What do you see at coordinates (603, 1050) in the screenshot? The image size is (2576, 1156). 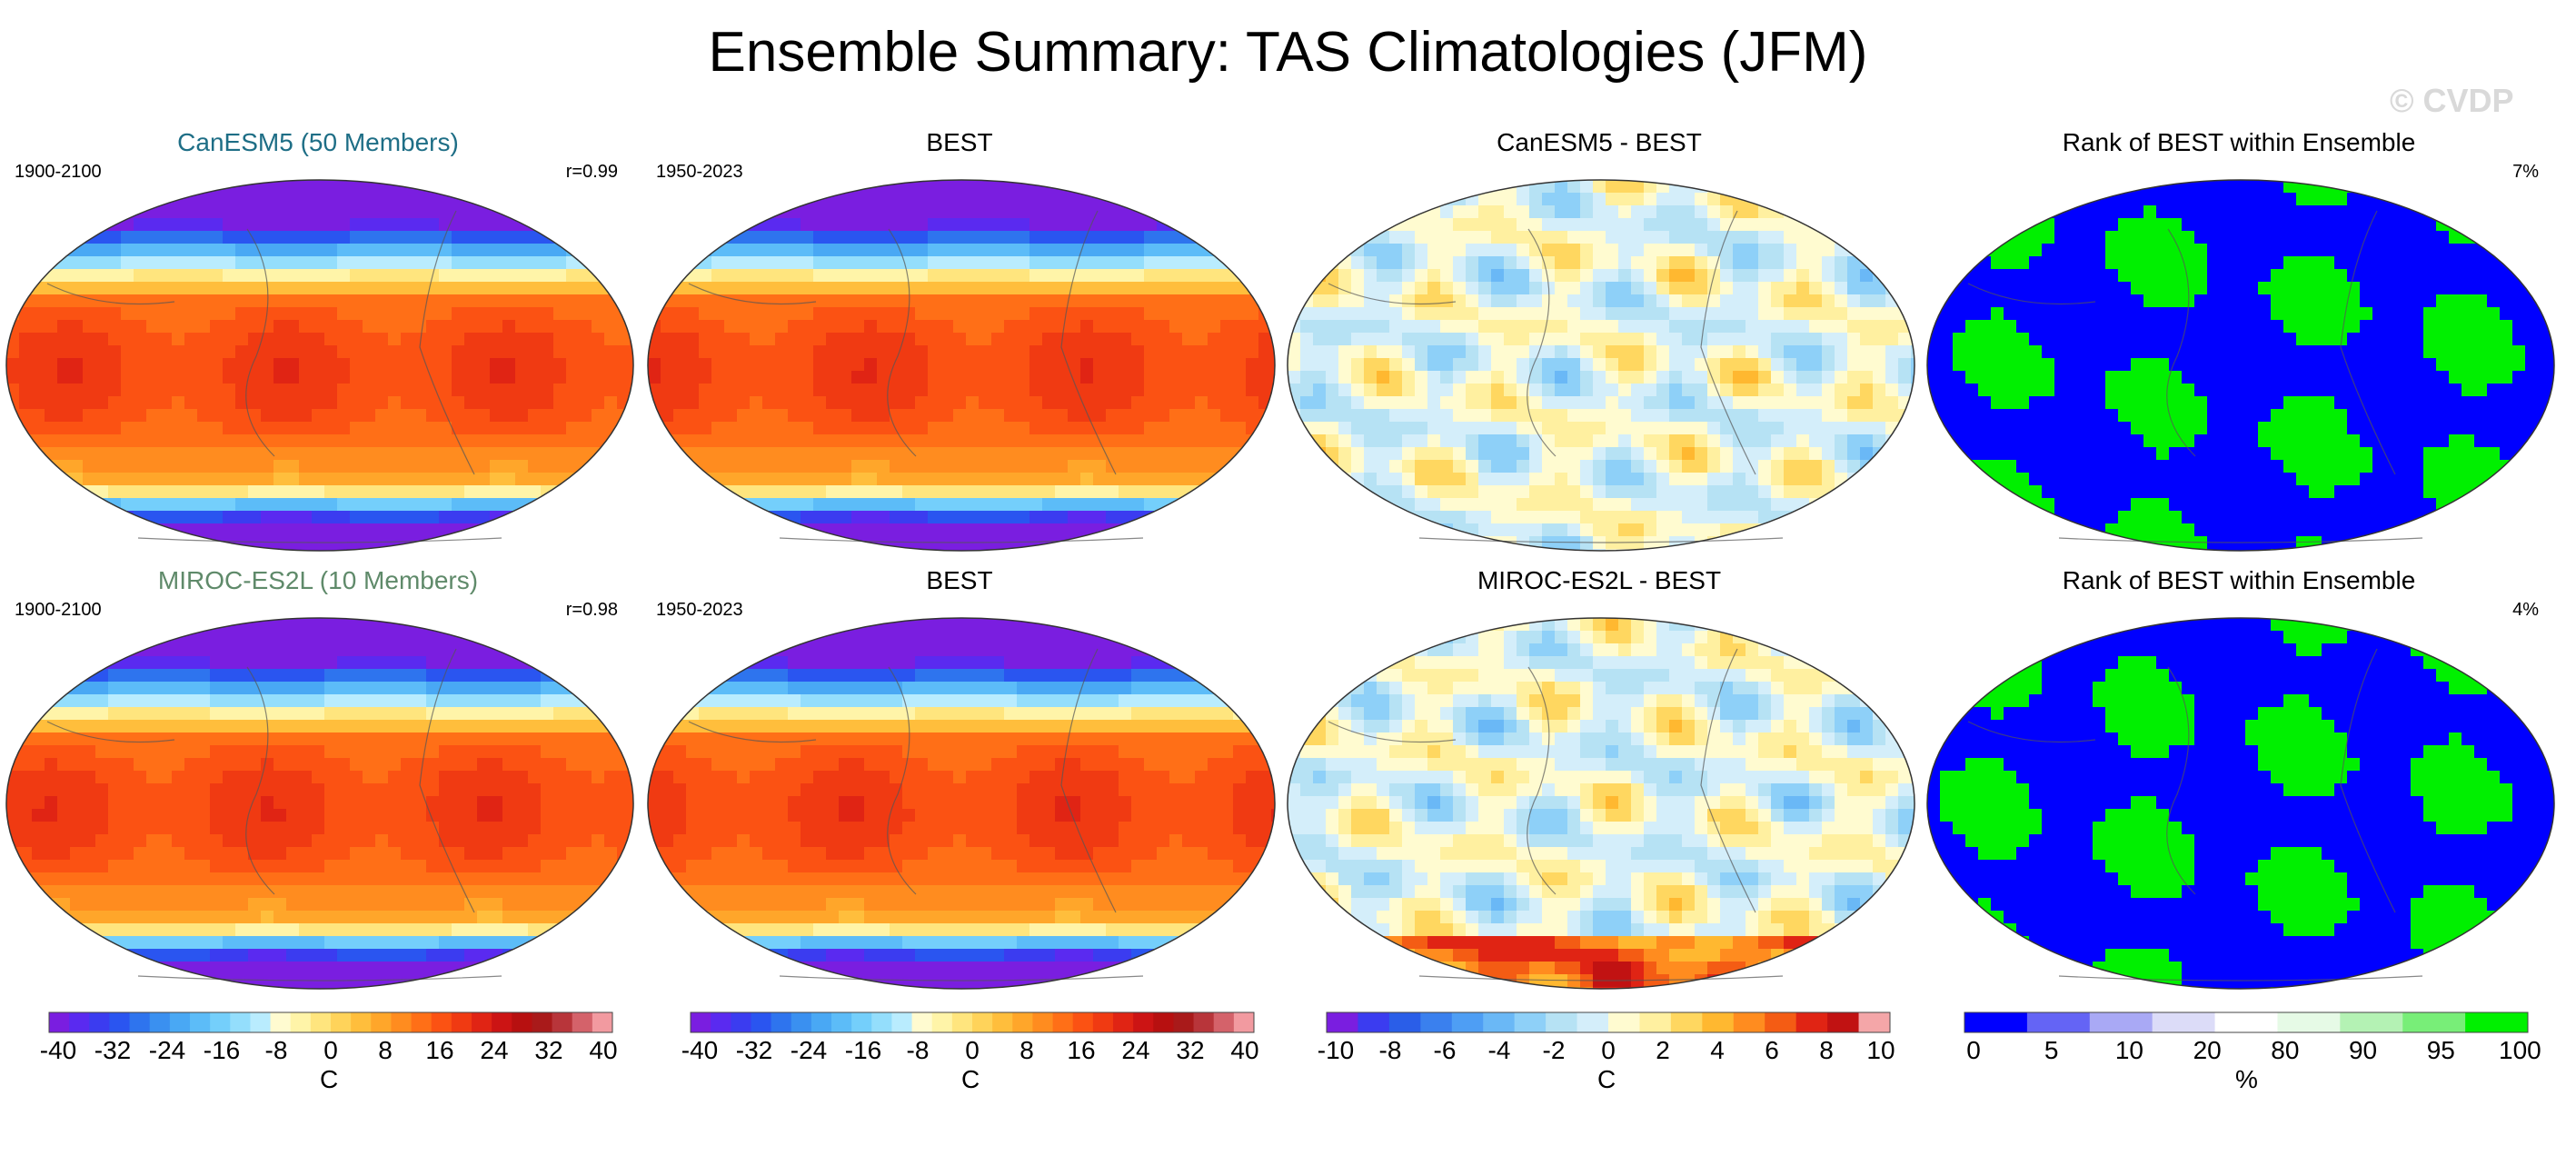 I see `colorbar-tick-label: 40` at bounding box center [603, 1050].